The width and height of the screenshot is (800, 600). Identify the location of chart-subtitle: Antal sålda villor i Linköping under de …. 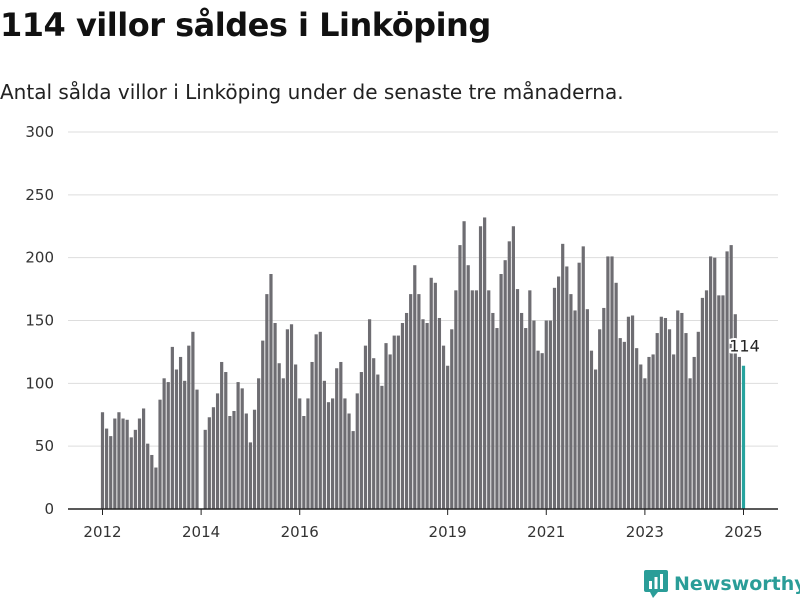
(312, 92).